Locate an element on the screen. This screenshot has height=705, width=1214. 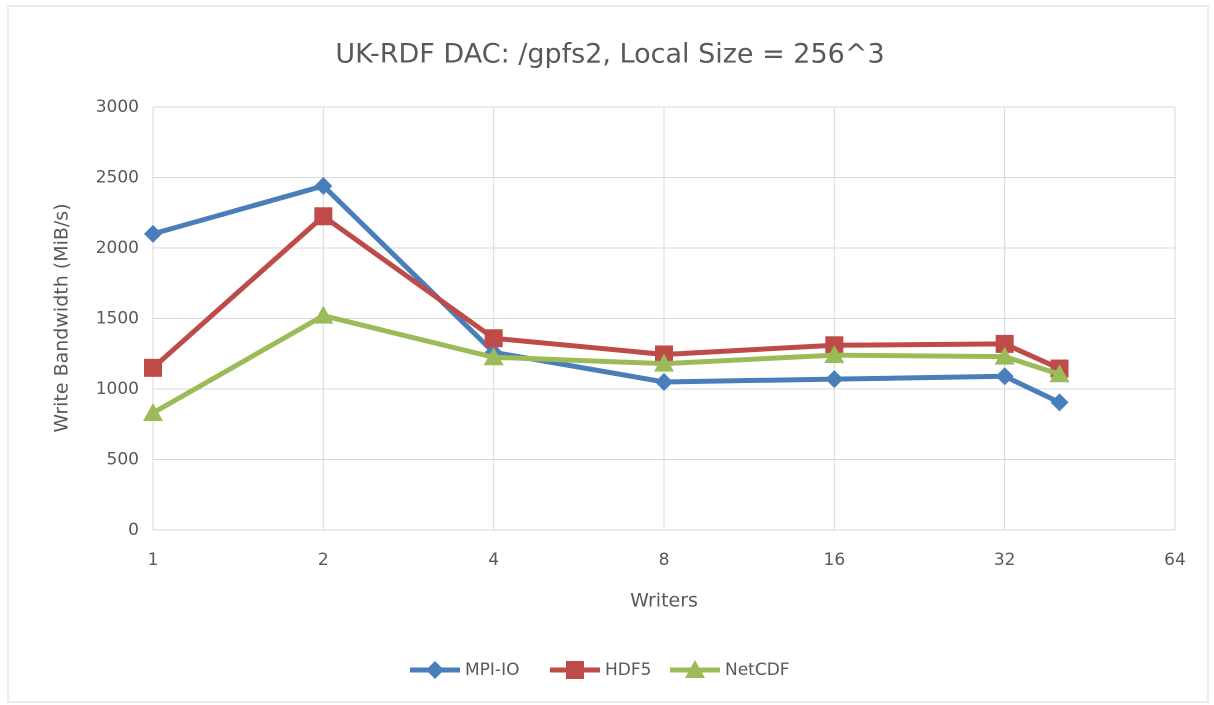
y-tick-label: 1500 is located at coordinates (117, 319).